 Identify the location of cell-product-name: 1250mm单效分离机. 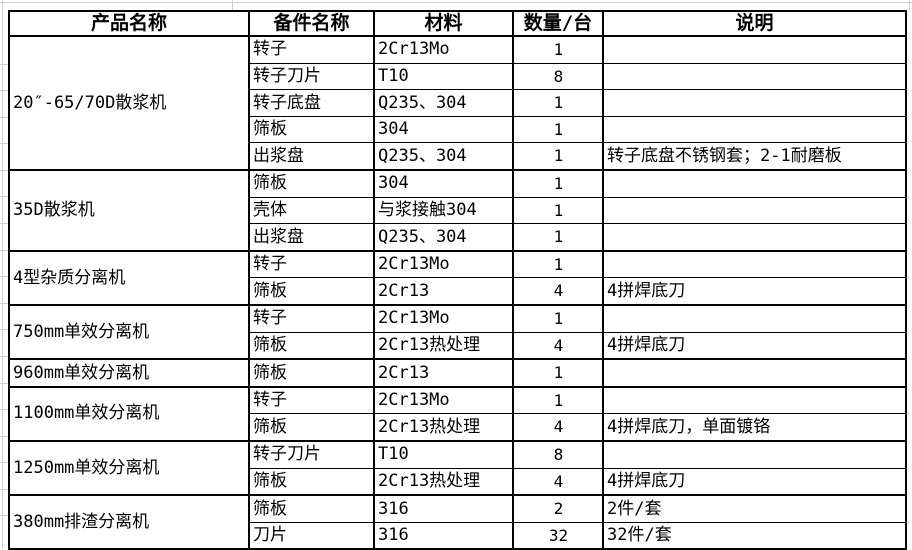
(129, 467).